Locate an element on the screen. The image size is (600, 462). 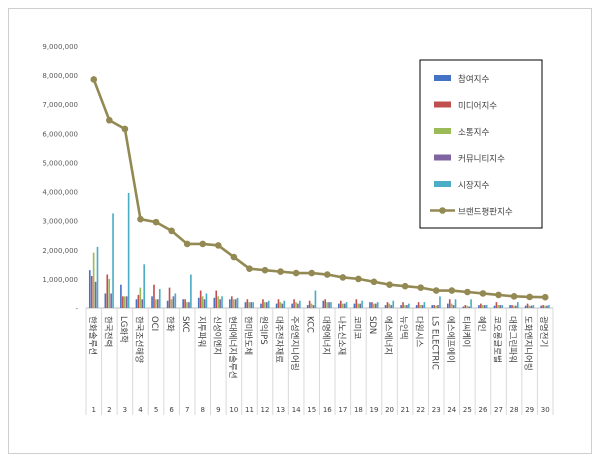
rank-label: 3 is located at coordinates (125, 410).